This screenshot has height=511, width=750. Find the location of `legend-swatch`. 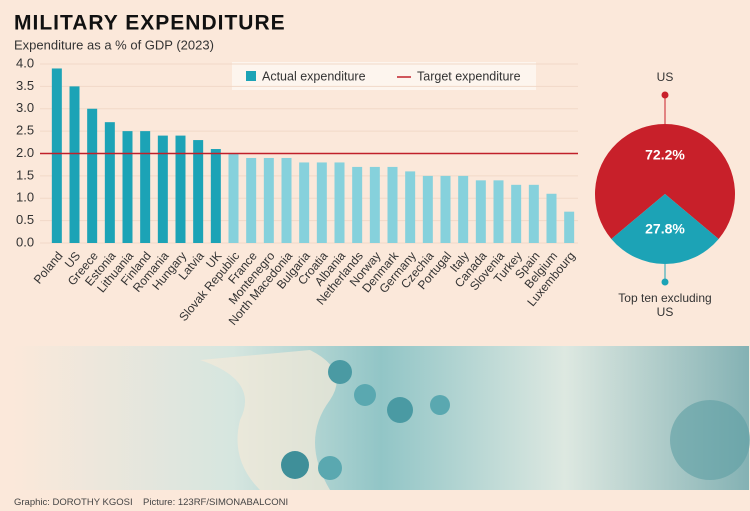

legend-swatch is located at coordinates (251, 76).